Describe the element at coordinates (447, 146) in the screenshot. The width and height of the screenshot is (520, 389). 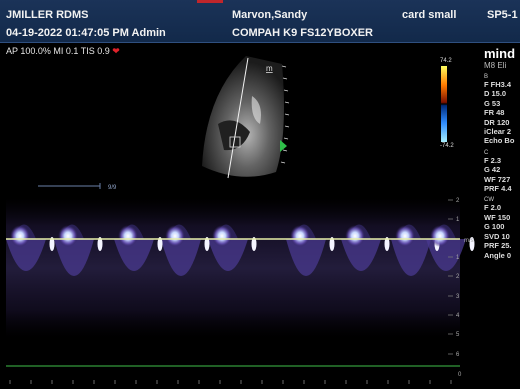
I see `color-scale-min: -74.2` at that location.